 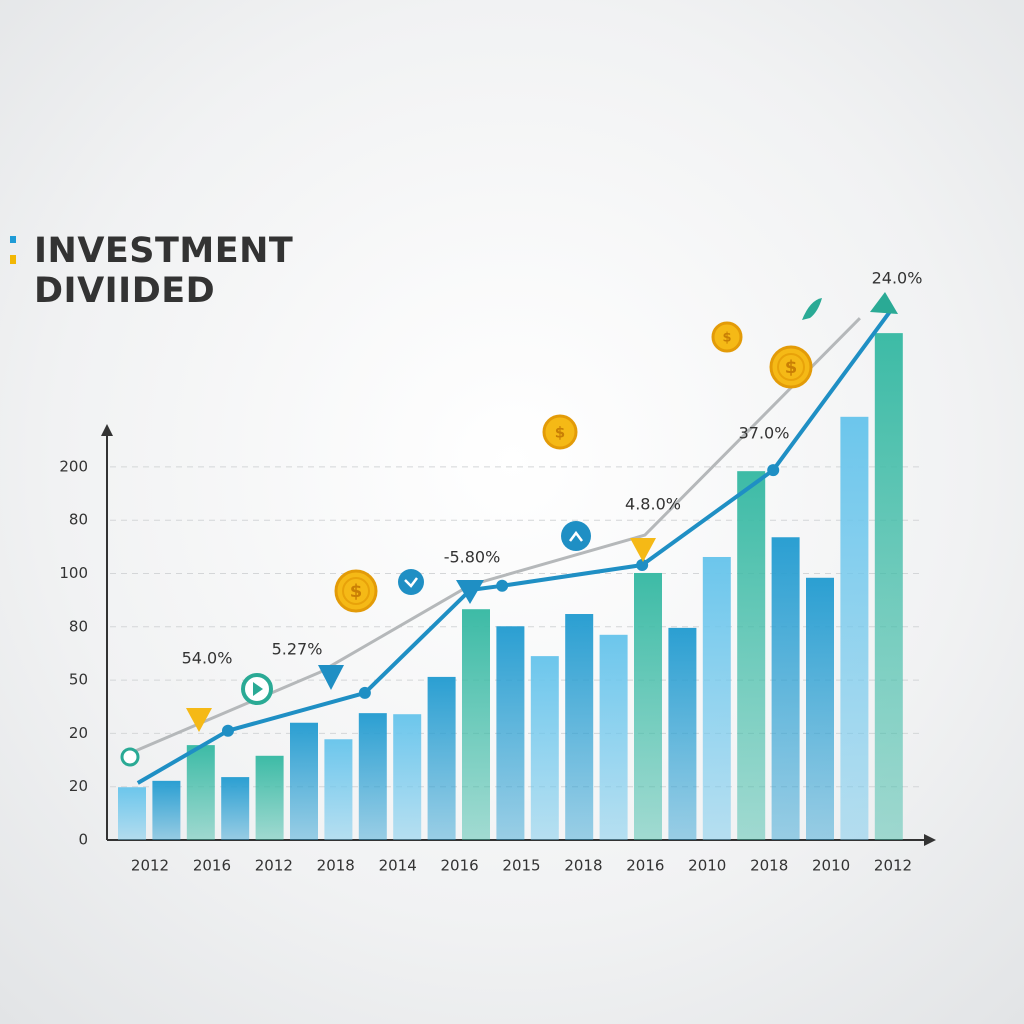 I want to click on y-tick-label: 50, so click(x=78, y=680).